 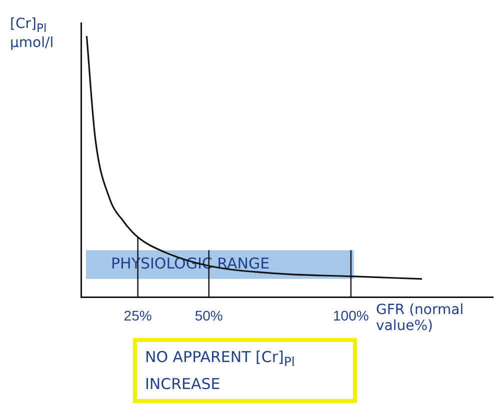 What do you see at coordinates (220, 370) in the screenshot?
I see `text: NO APPARENT [Cr]$_{Pl}$ INCREASE` at bounding box center [220, 370].